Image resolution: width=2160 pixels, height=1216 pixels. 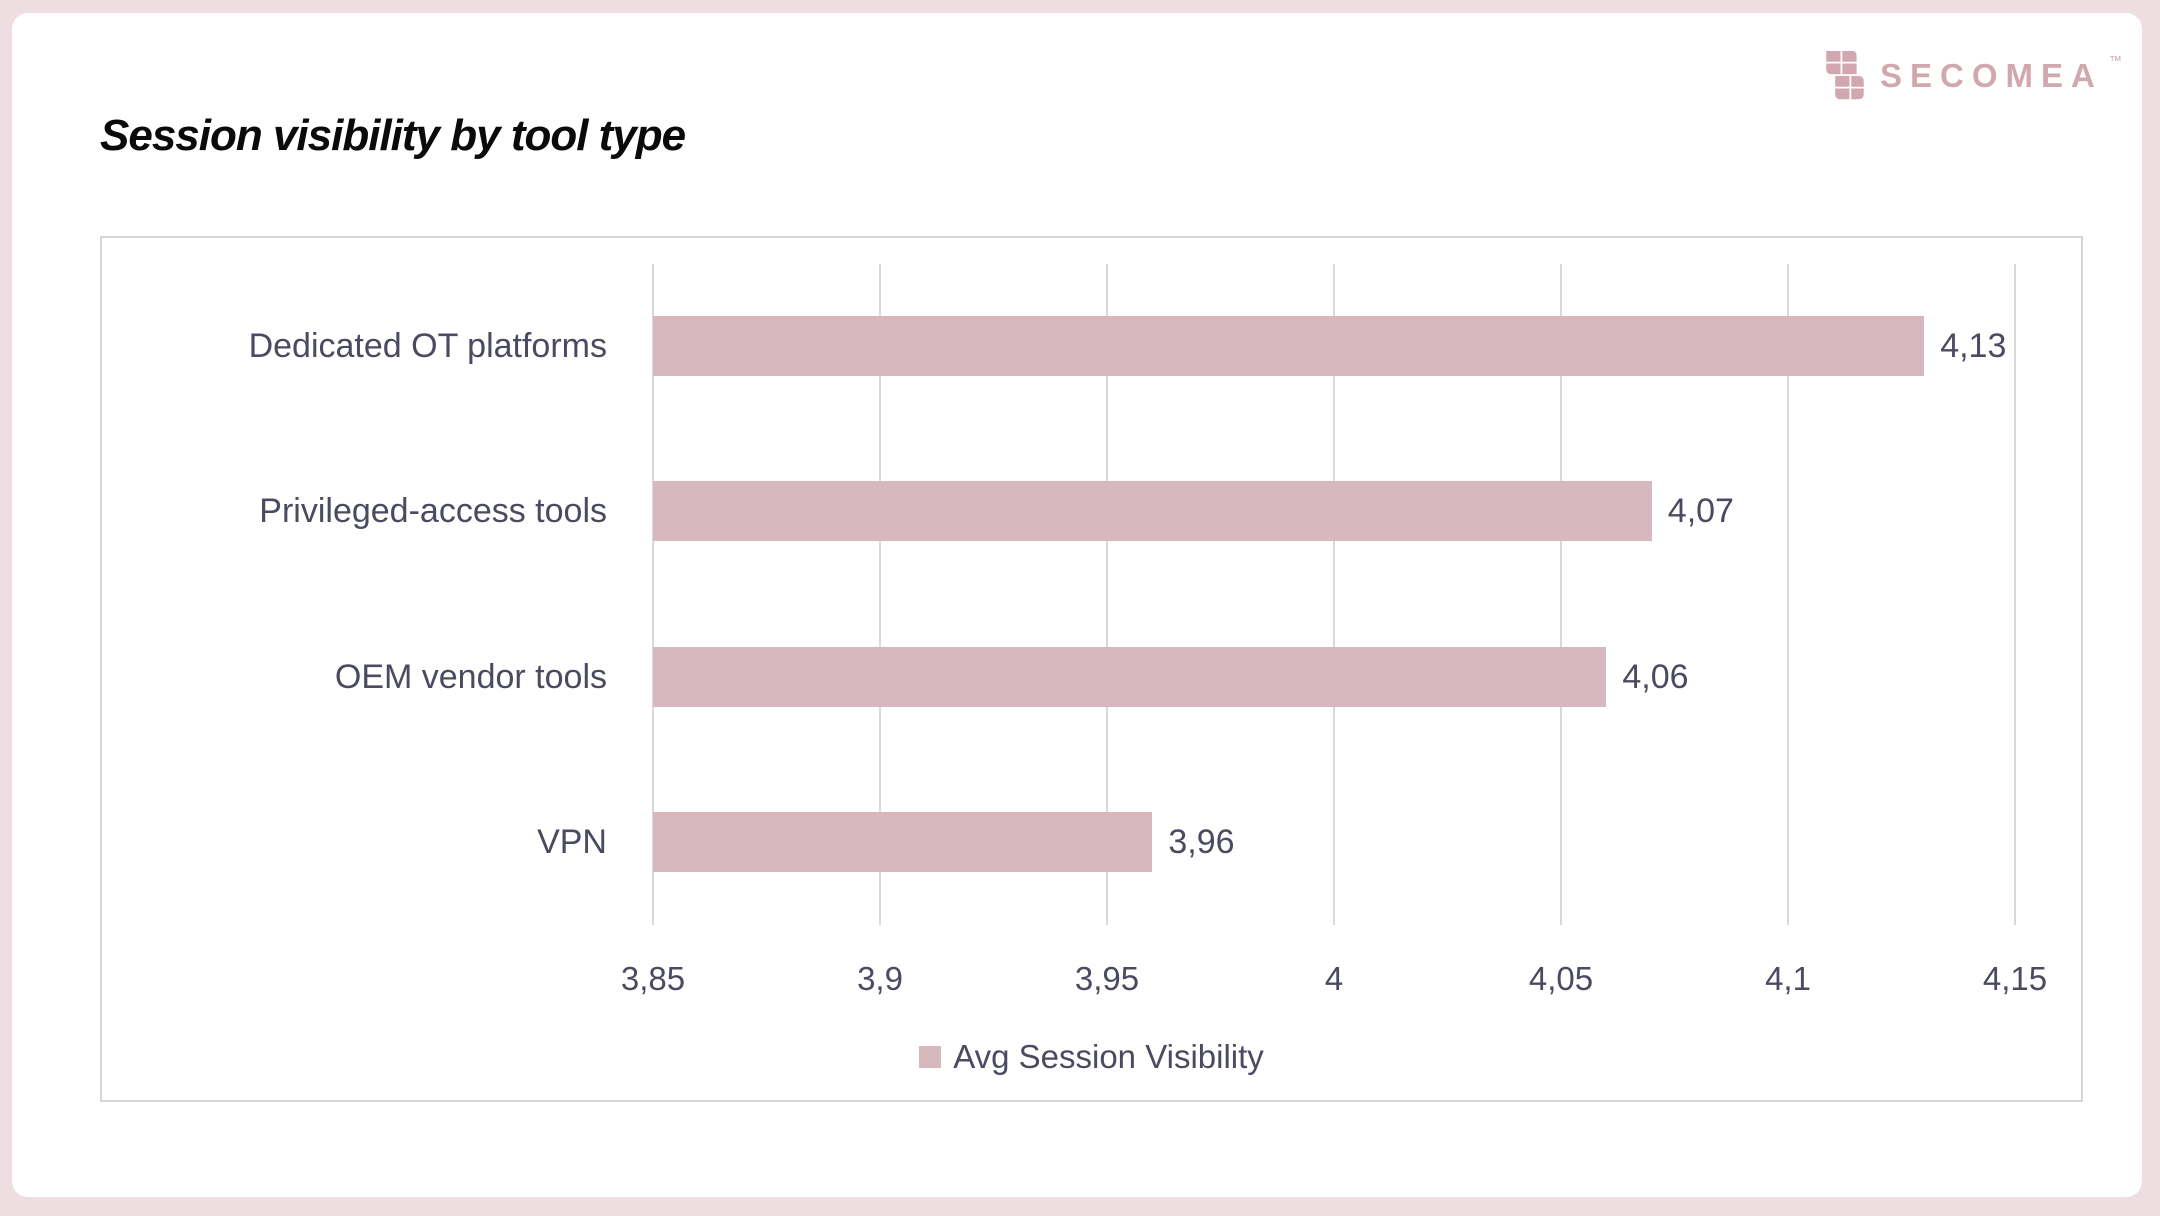 I want to click on bar-value-label: 4,06, so click(x=1655, y=676).